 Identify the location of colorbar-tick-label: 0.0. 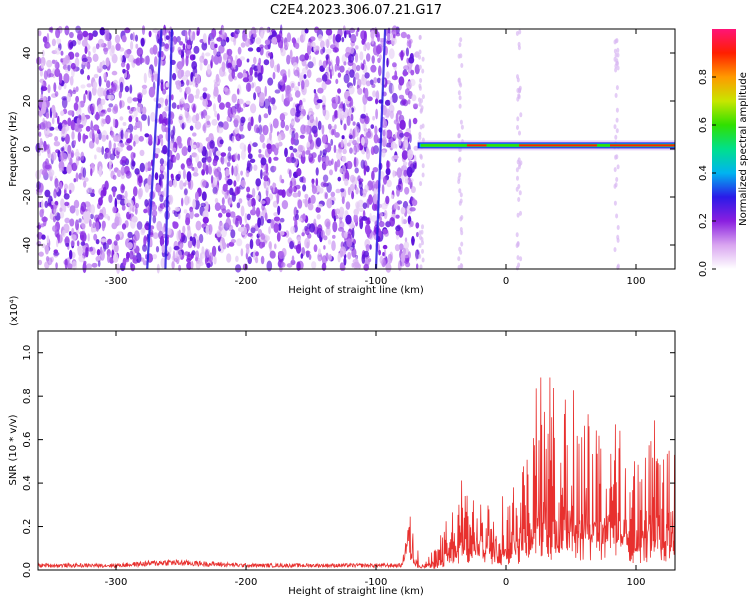
(703, 269).